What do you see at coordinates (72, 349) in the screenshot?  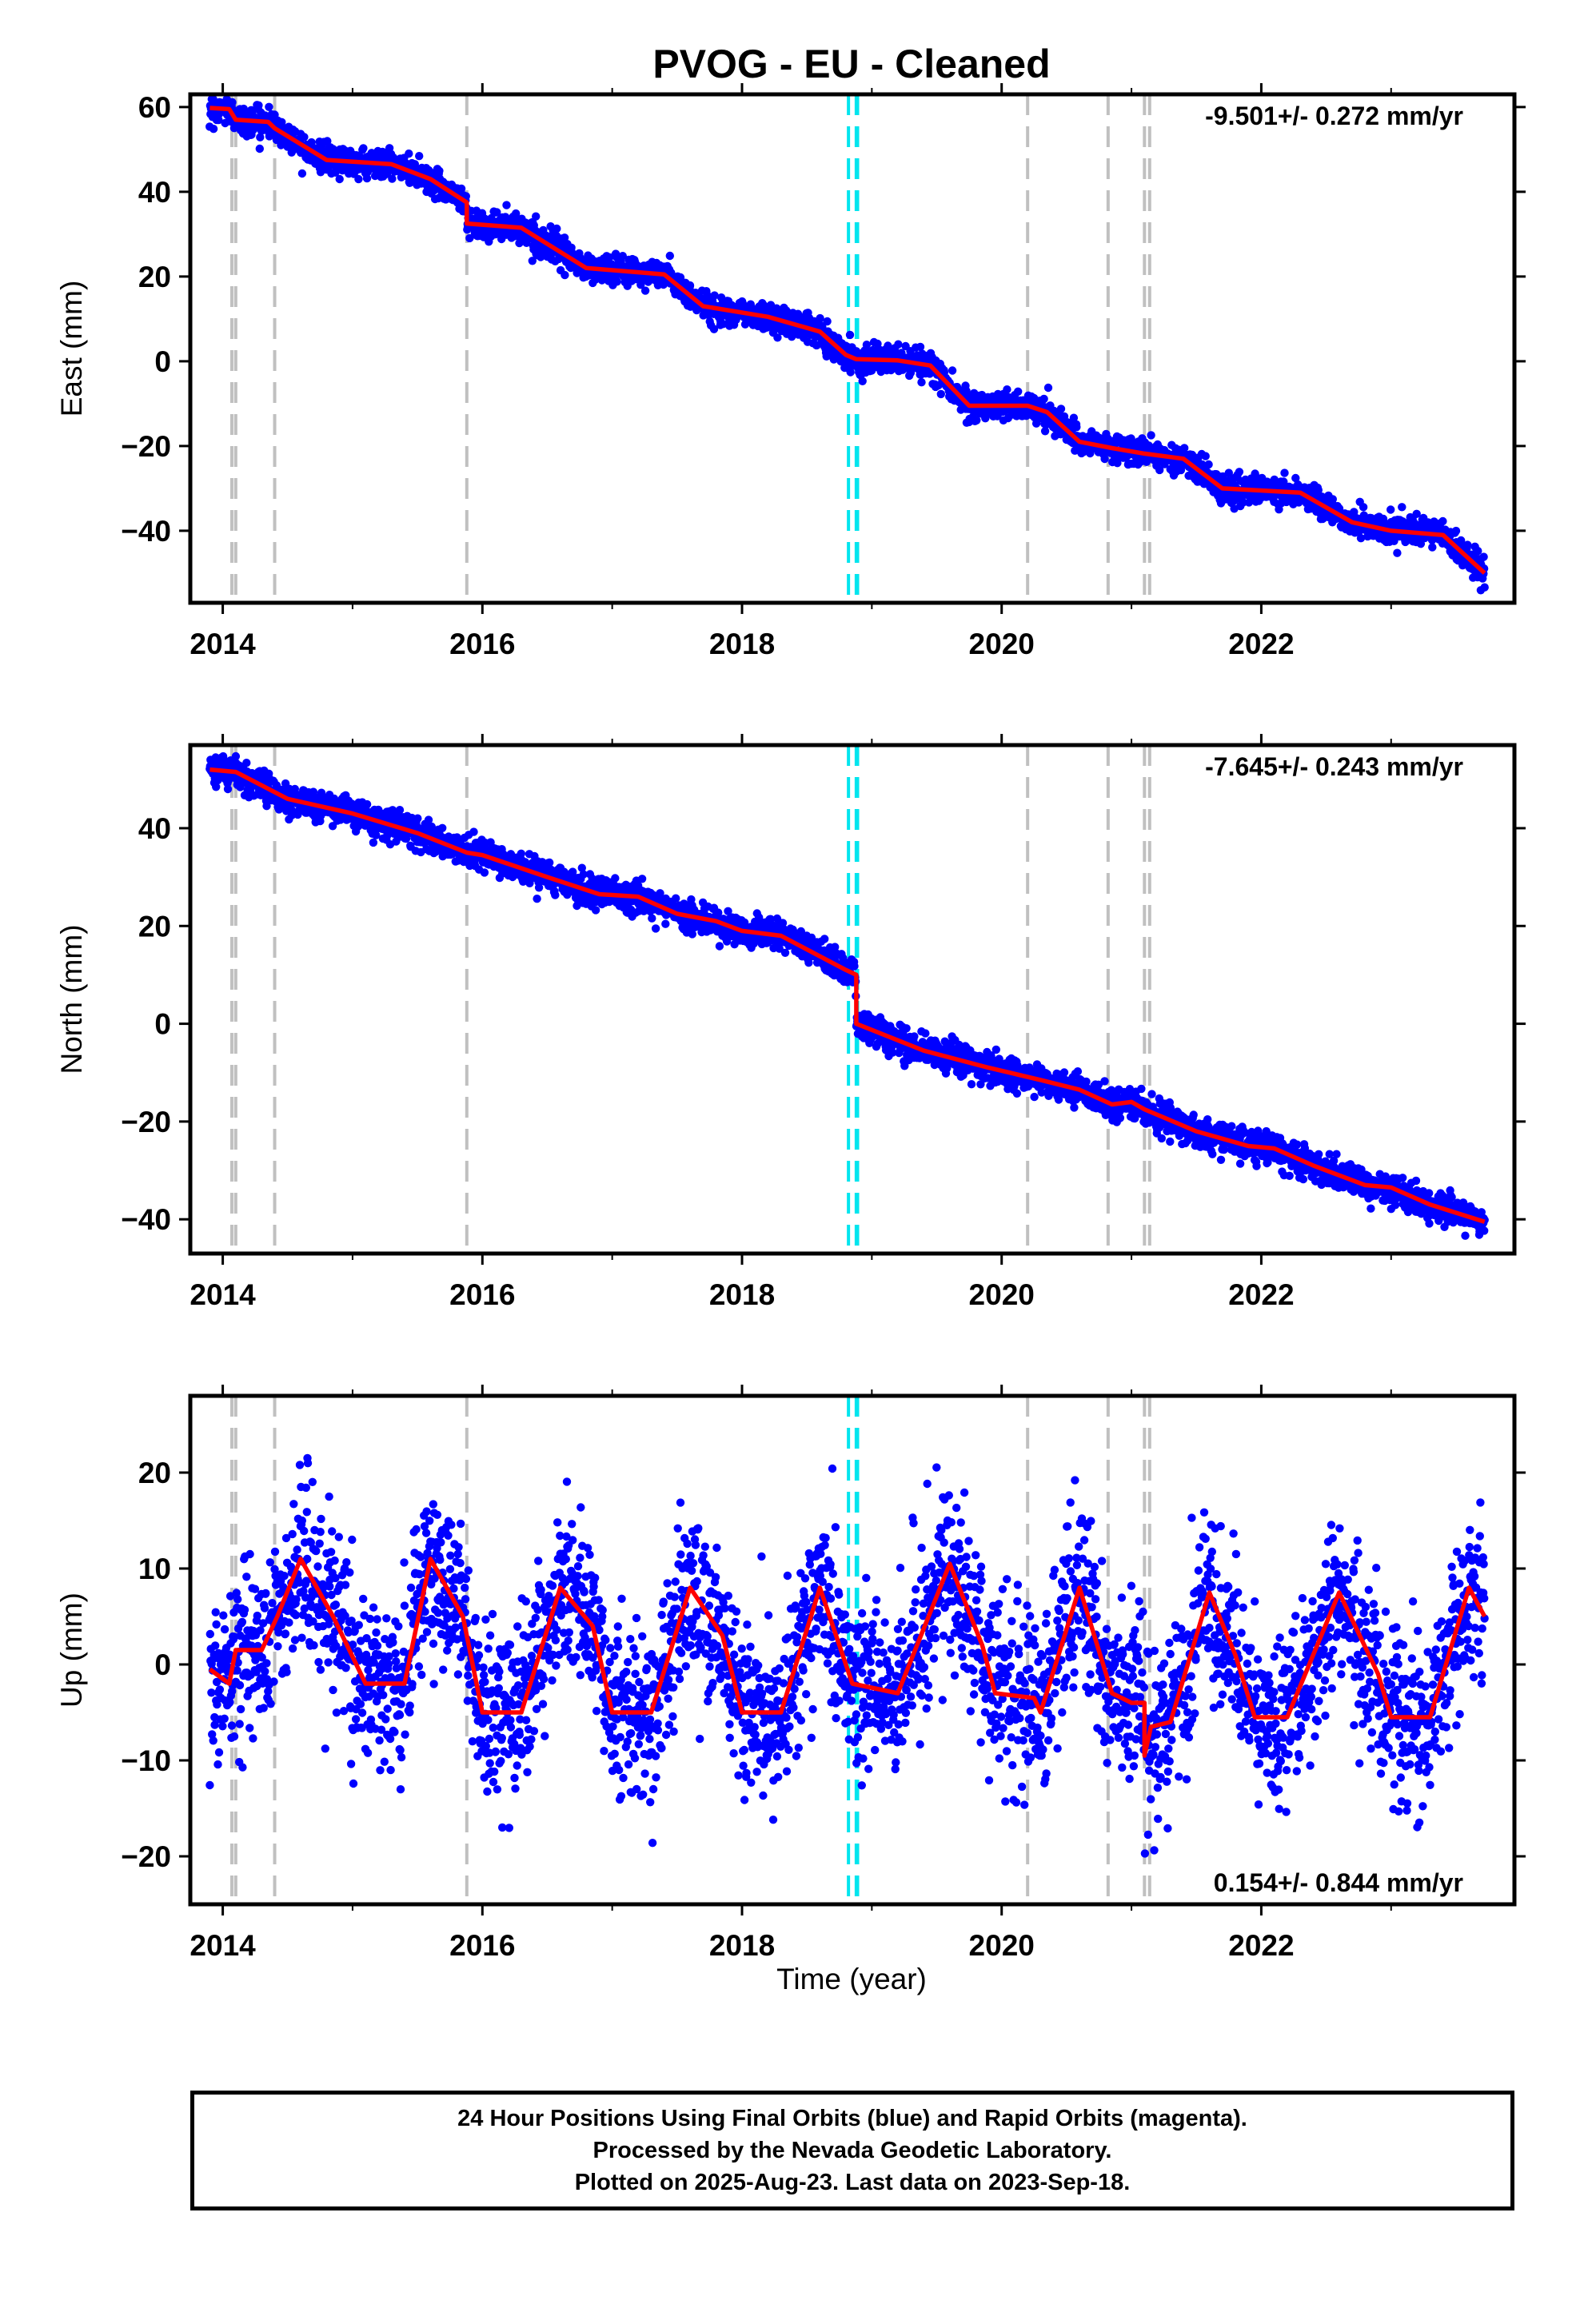 I see `y-axis-label: East (mm)` at bounding box center [72, 349].